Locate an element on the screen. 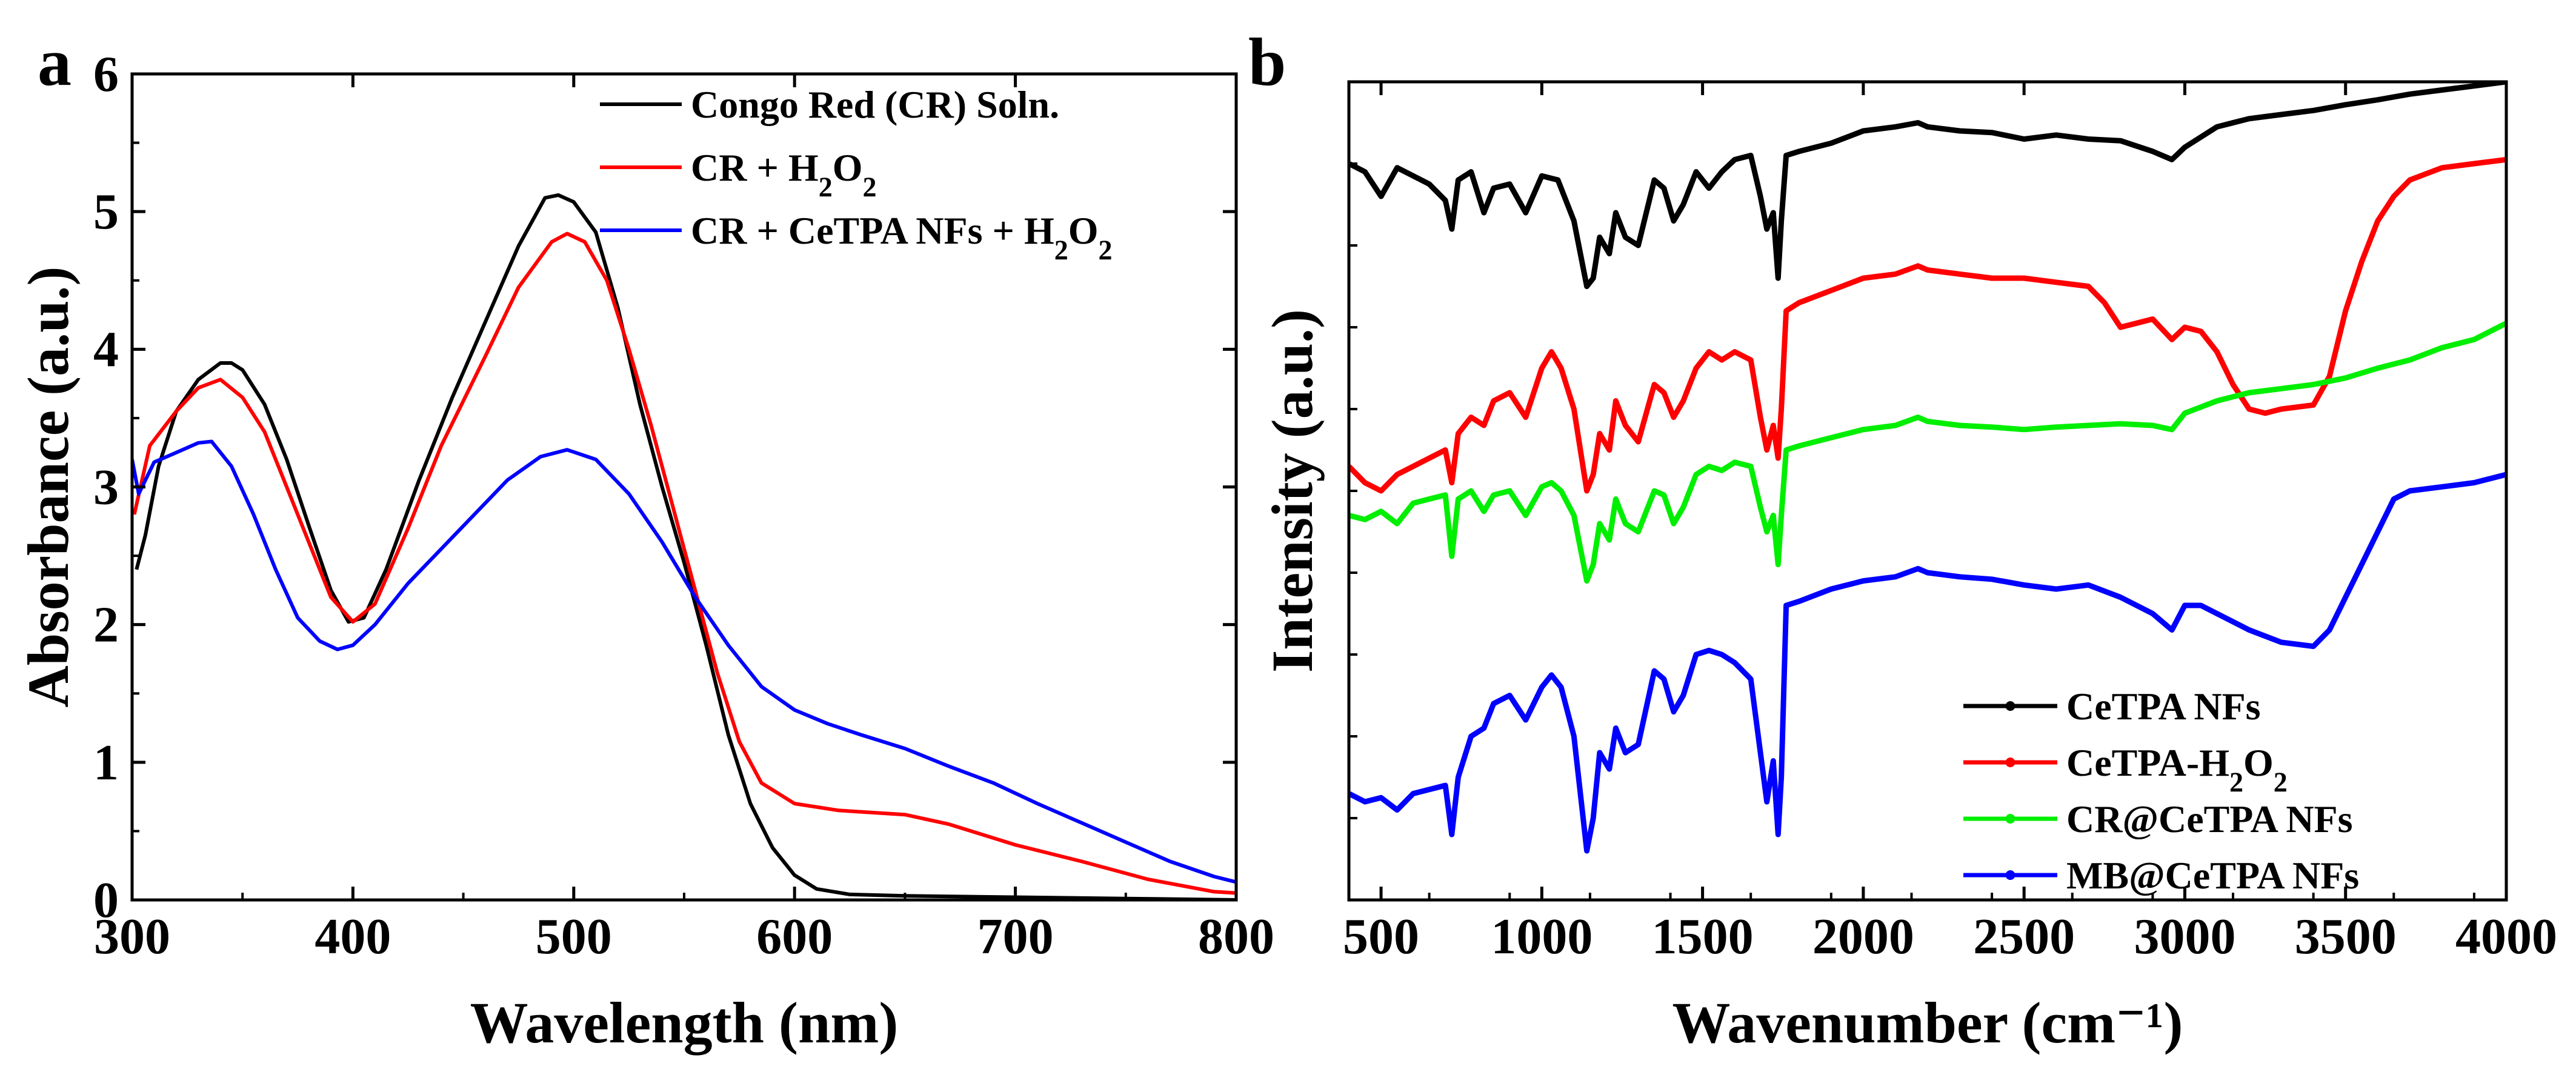 The image size is (2576, 1066). legend-label: CeTPA NFs is located at coordinates (2163, 706).